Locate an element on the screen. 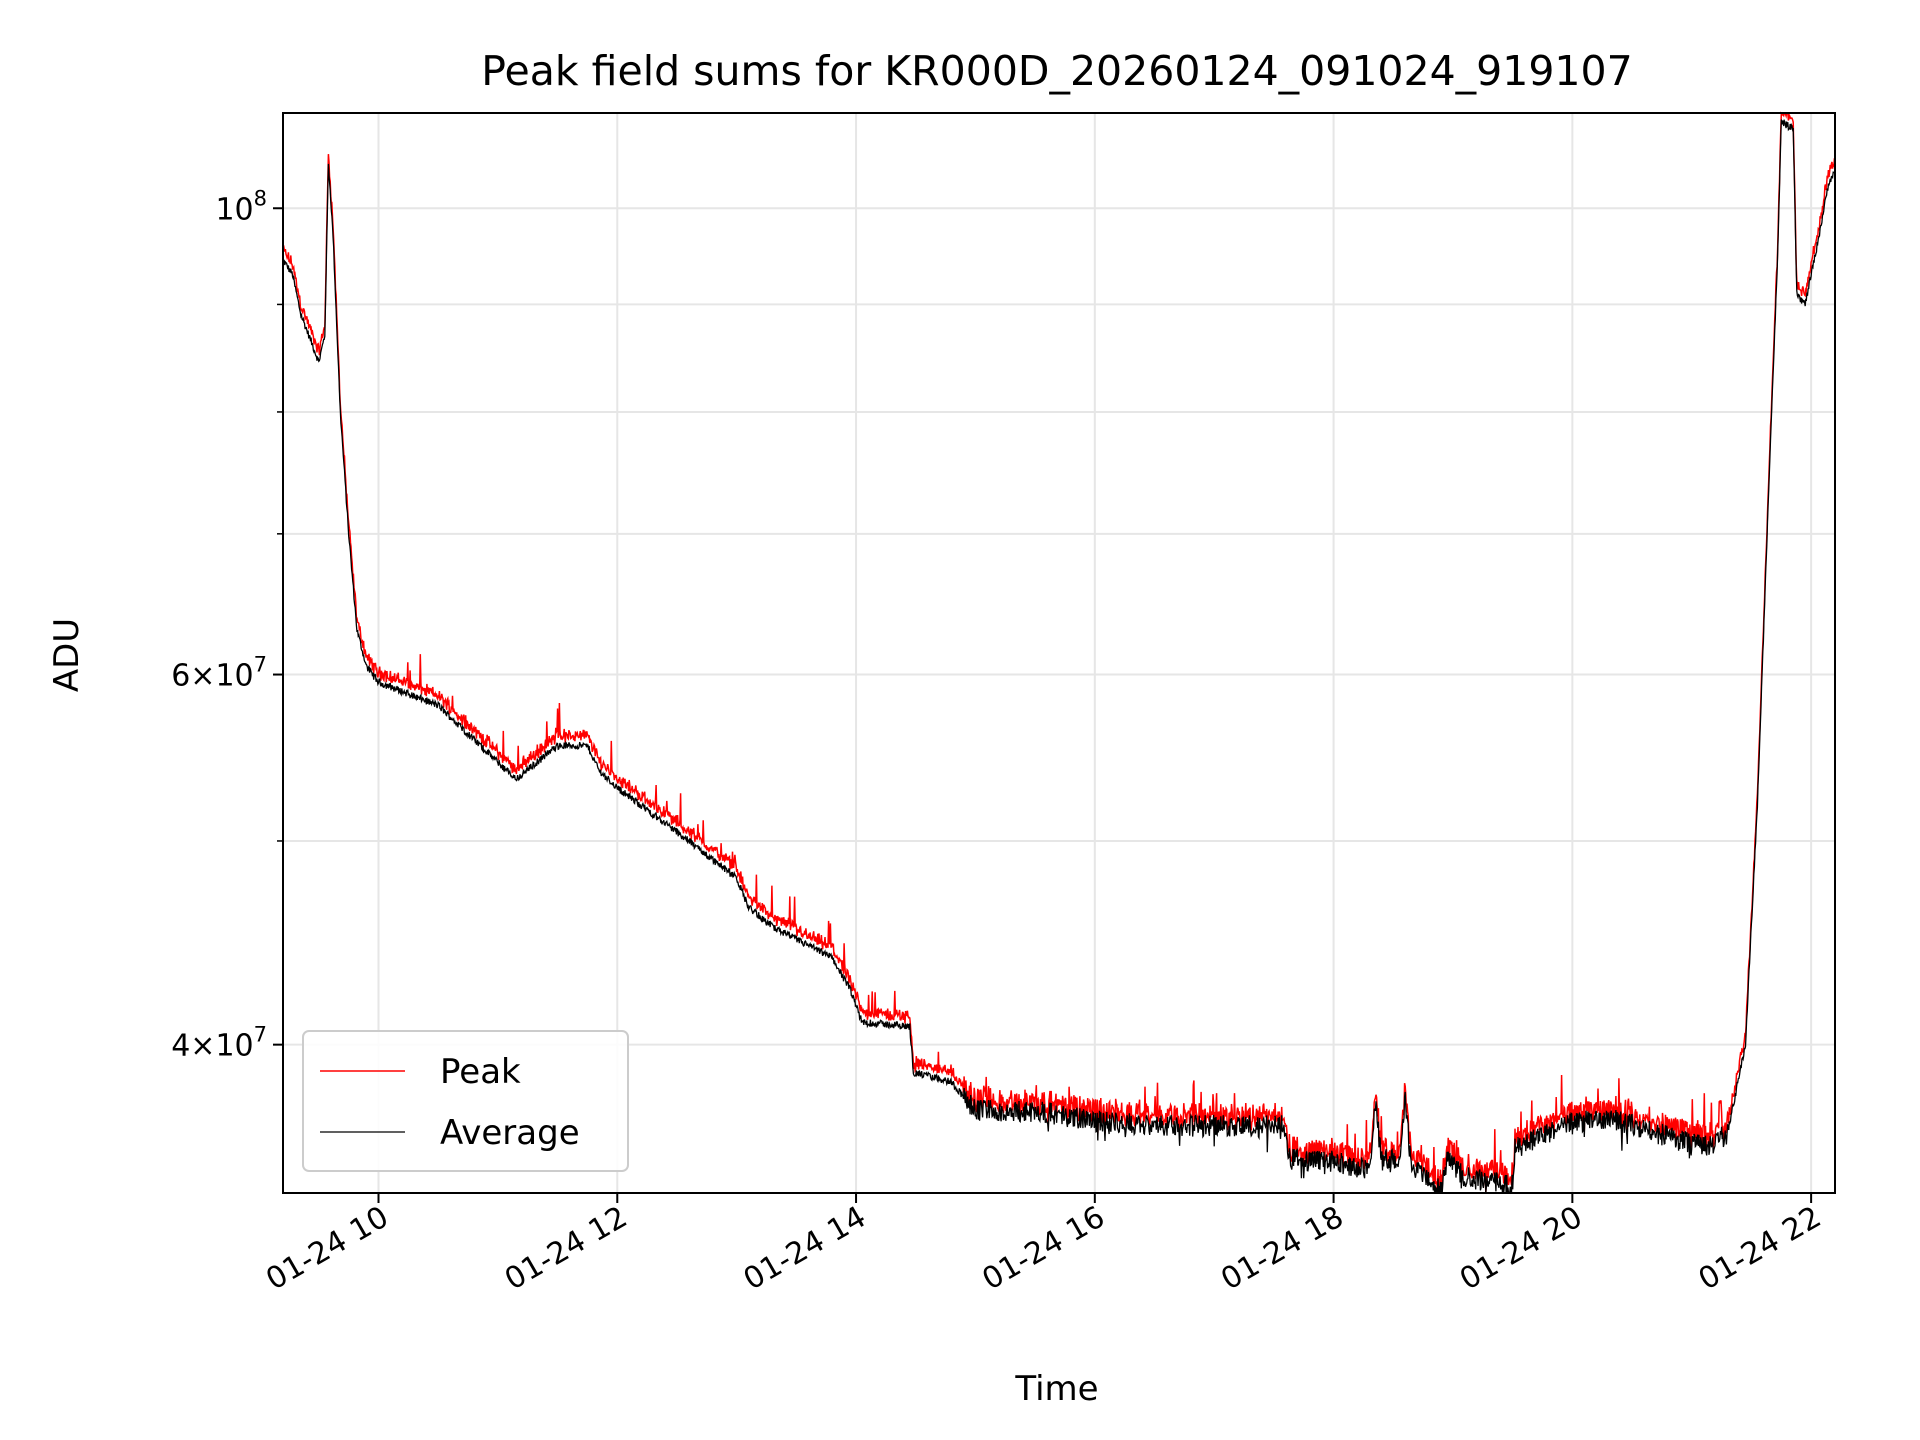 The height and width of the screenshot is (1440, 1920). legend-box is located at coordinates (465, 1101).